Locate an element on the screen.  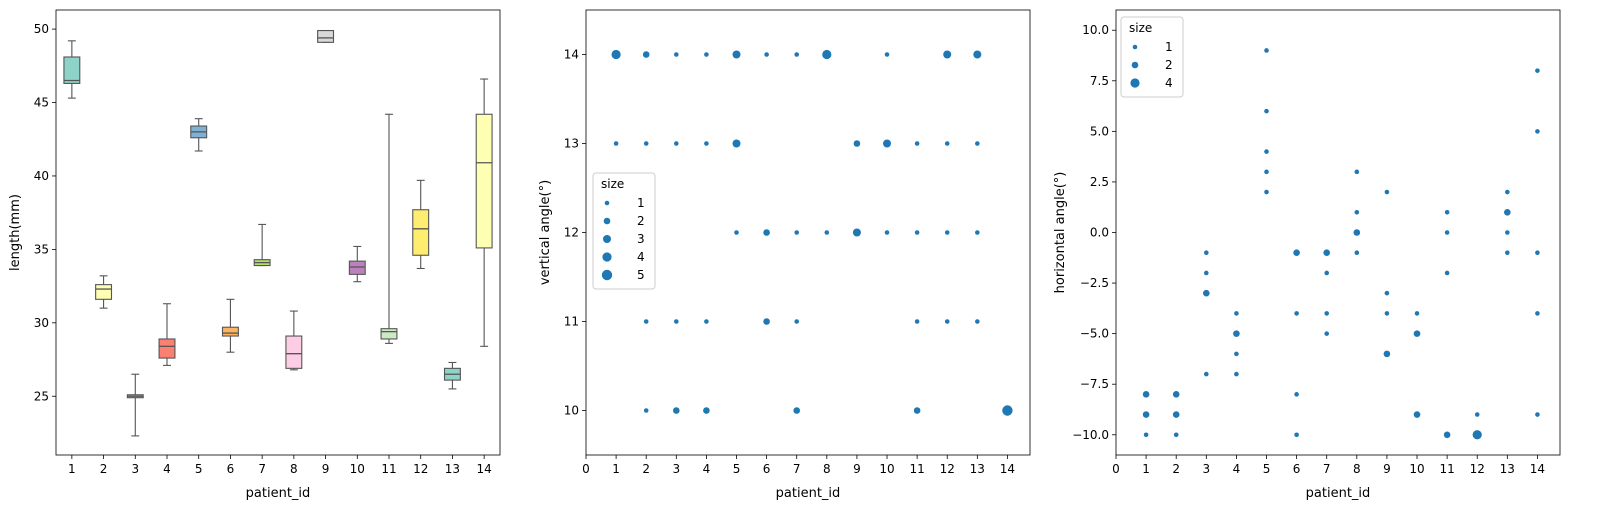
y-axis-label: vertical angle(°) is located at coordinates (545, 232).